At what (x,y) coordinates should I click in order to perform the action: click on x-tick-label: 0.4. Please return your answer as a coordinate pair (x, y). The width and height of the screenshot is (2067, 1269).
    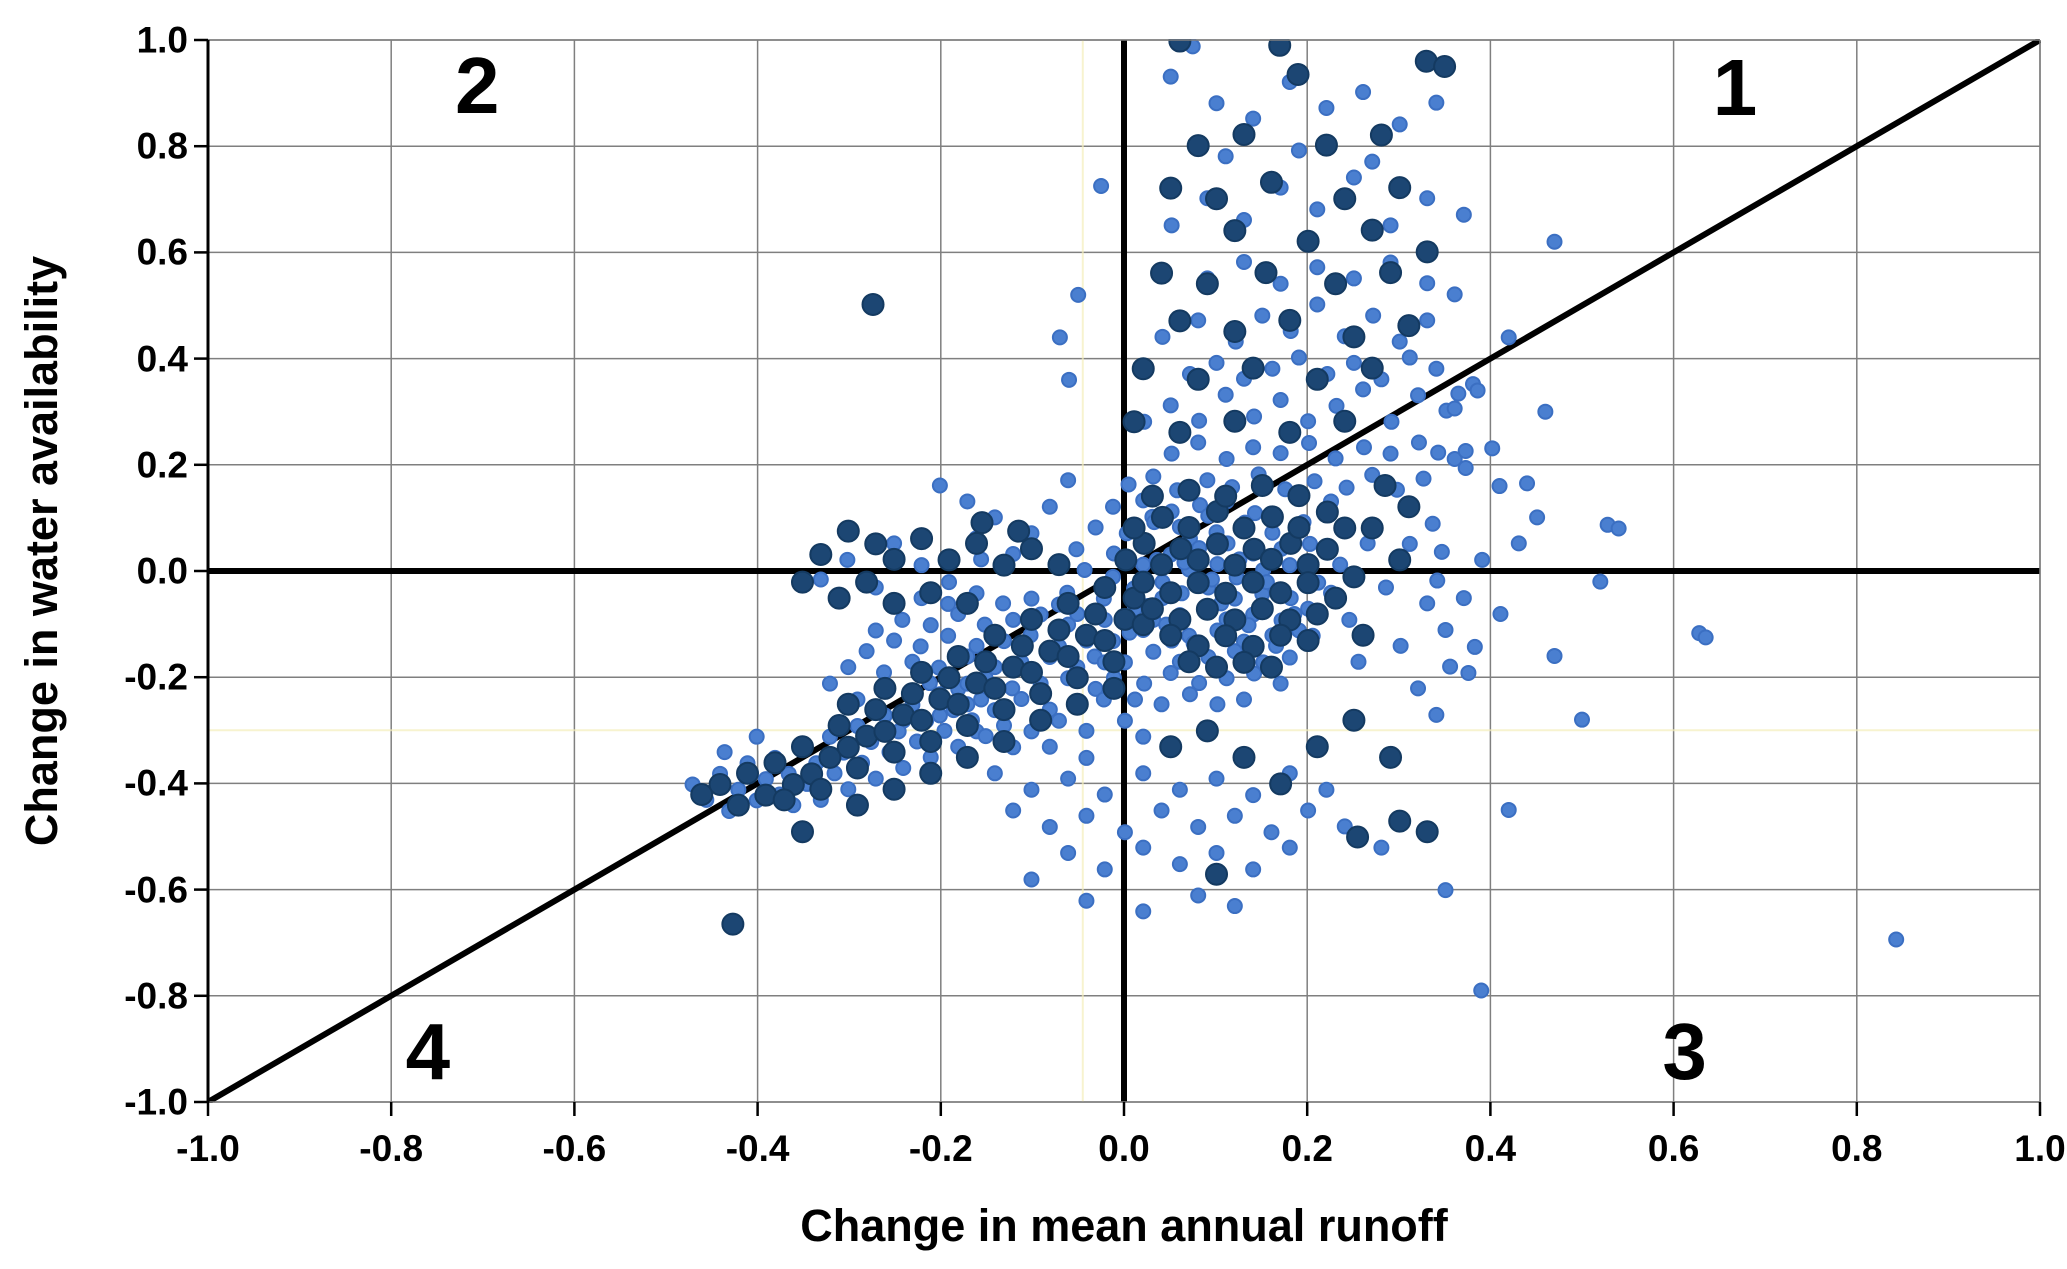
    Looking at the image, I should click on (1490, 1148).